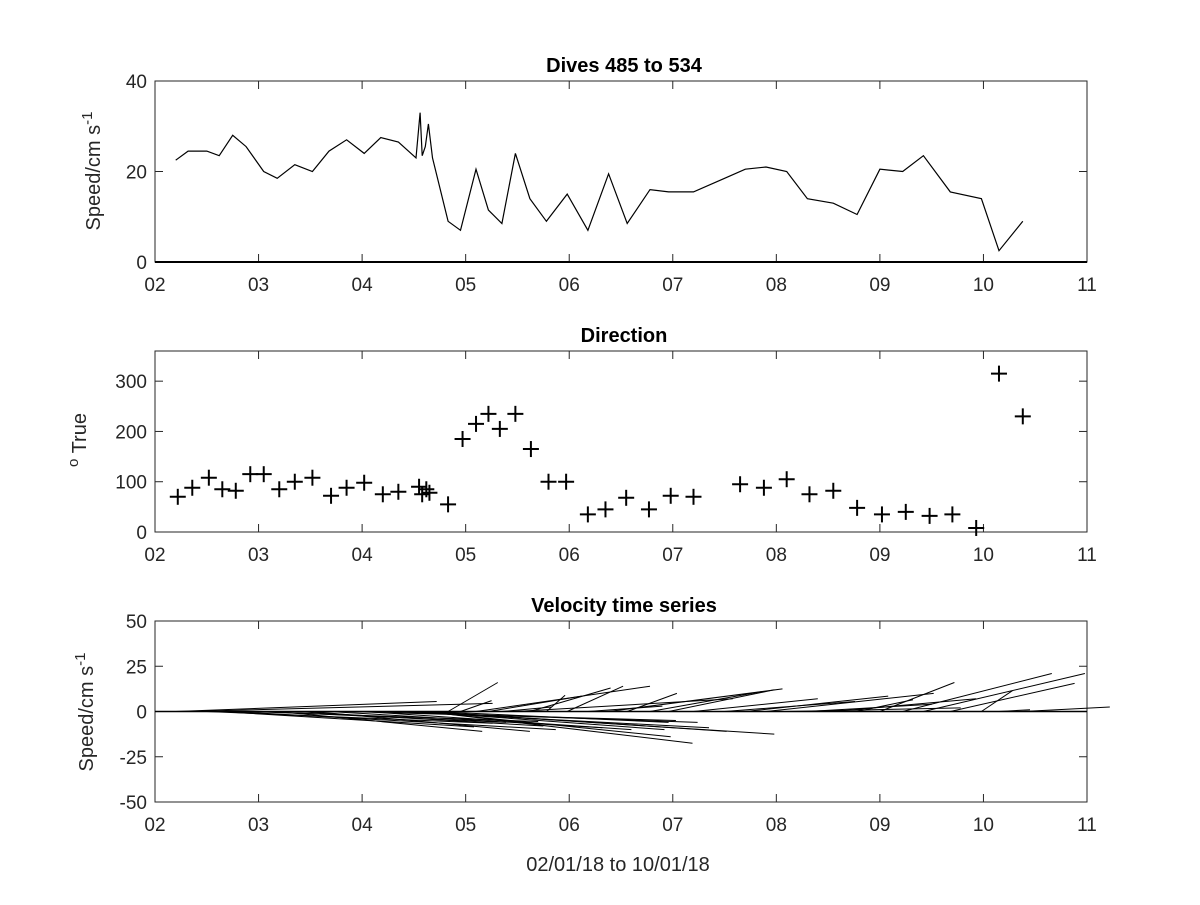 This screenshot has height=905, width=1200. Describe the element at coordinates (80, 659) in the screenshot. I see `velocity-ylabel-superscript: -1` at that location.